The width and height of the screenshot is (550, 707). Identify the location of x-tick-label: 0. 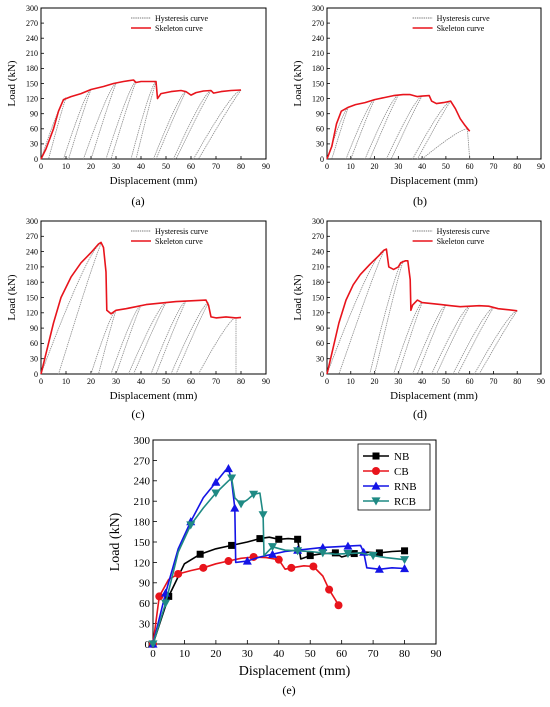
(327, 166).